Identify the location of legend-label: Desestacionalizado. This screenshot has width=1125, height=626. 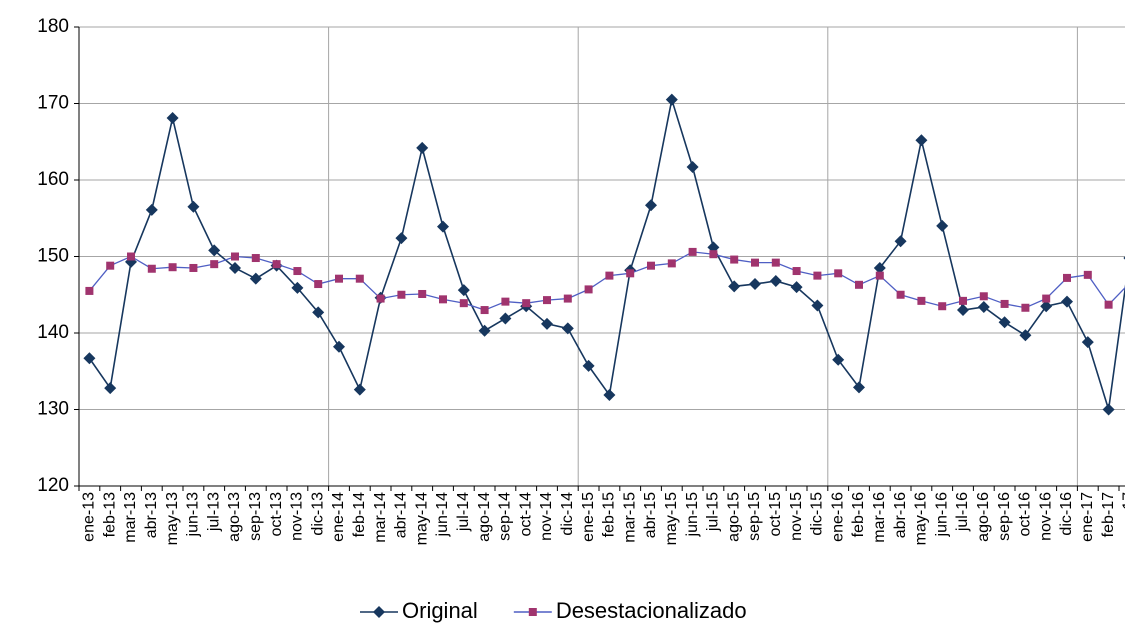
(651, 610).